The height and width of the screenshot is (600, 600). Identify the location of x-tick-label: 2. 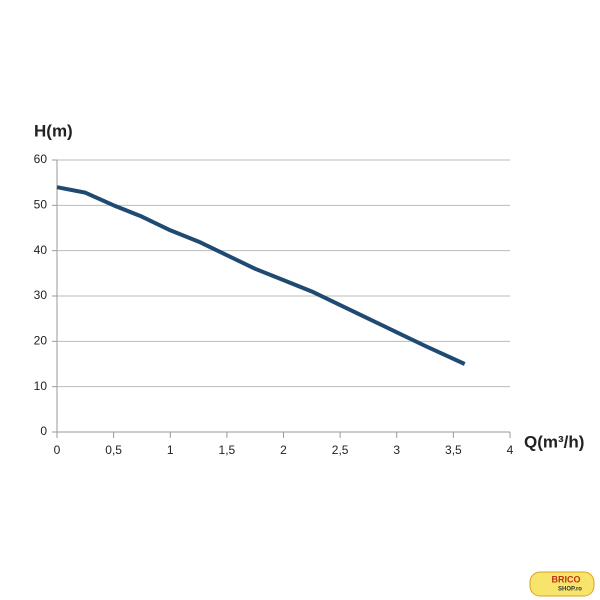
(283, 450).